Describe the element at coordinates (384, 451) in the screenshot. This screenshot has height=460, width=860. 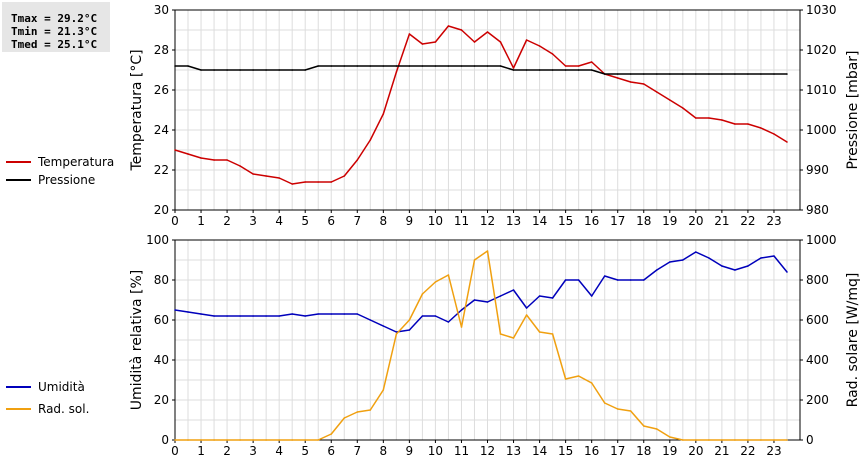
I see `x-tick-label: 8` at that location.